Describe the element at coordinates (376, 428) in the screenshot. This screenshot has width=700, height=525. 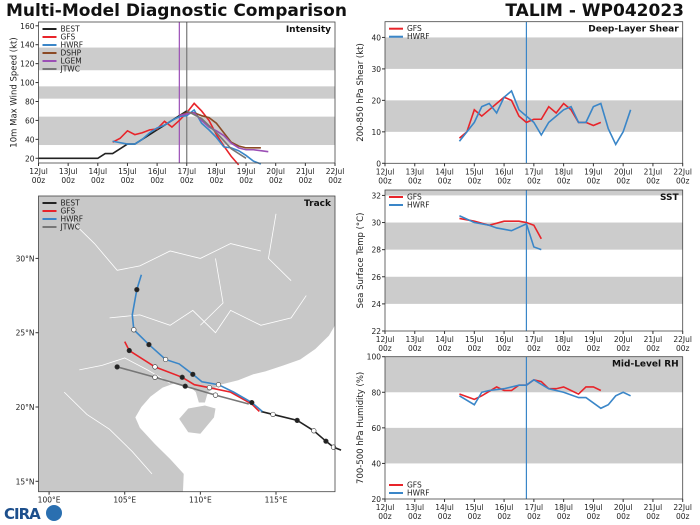
I see `y-tick-label: 60` at that location.